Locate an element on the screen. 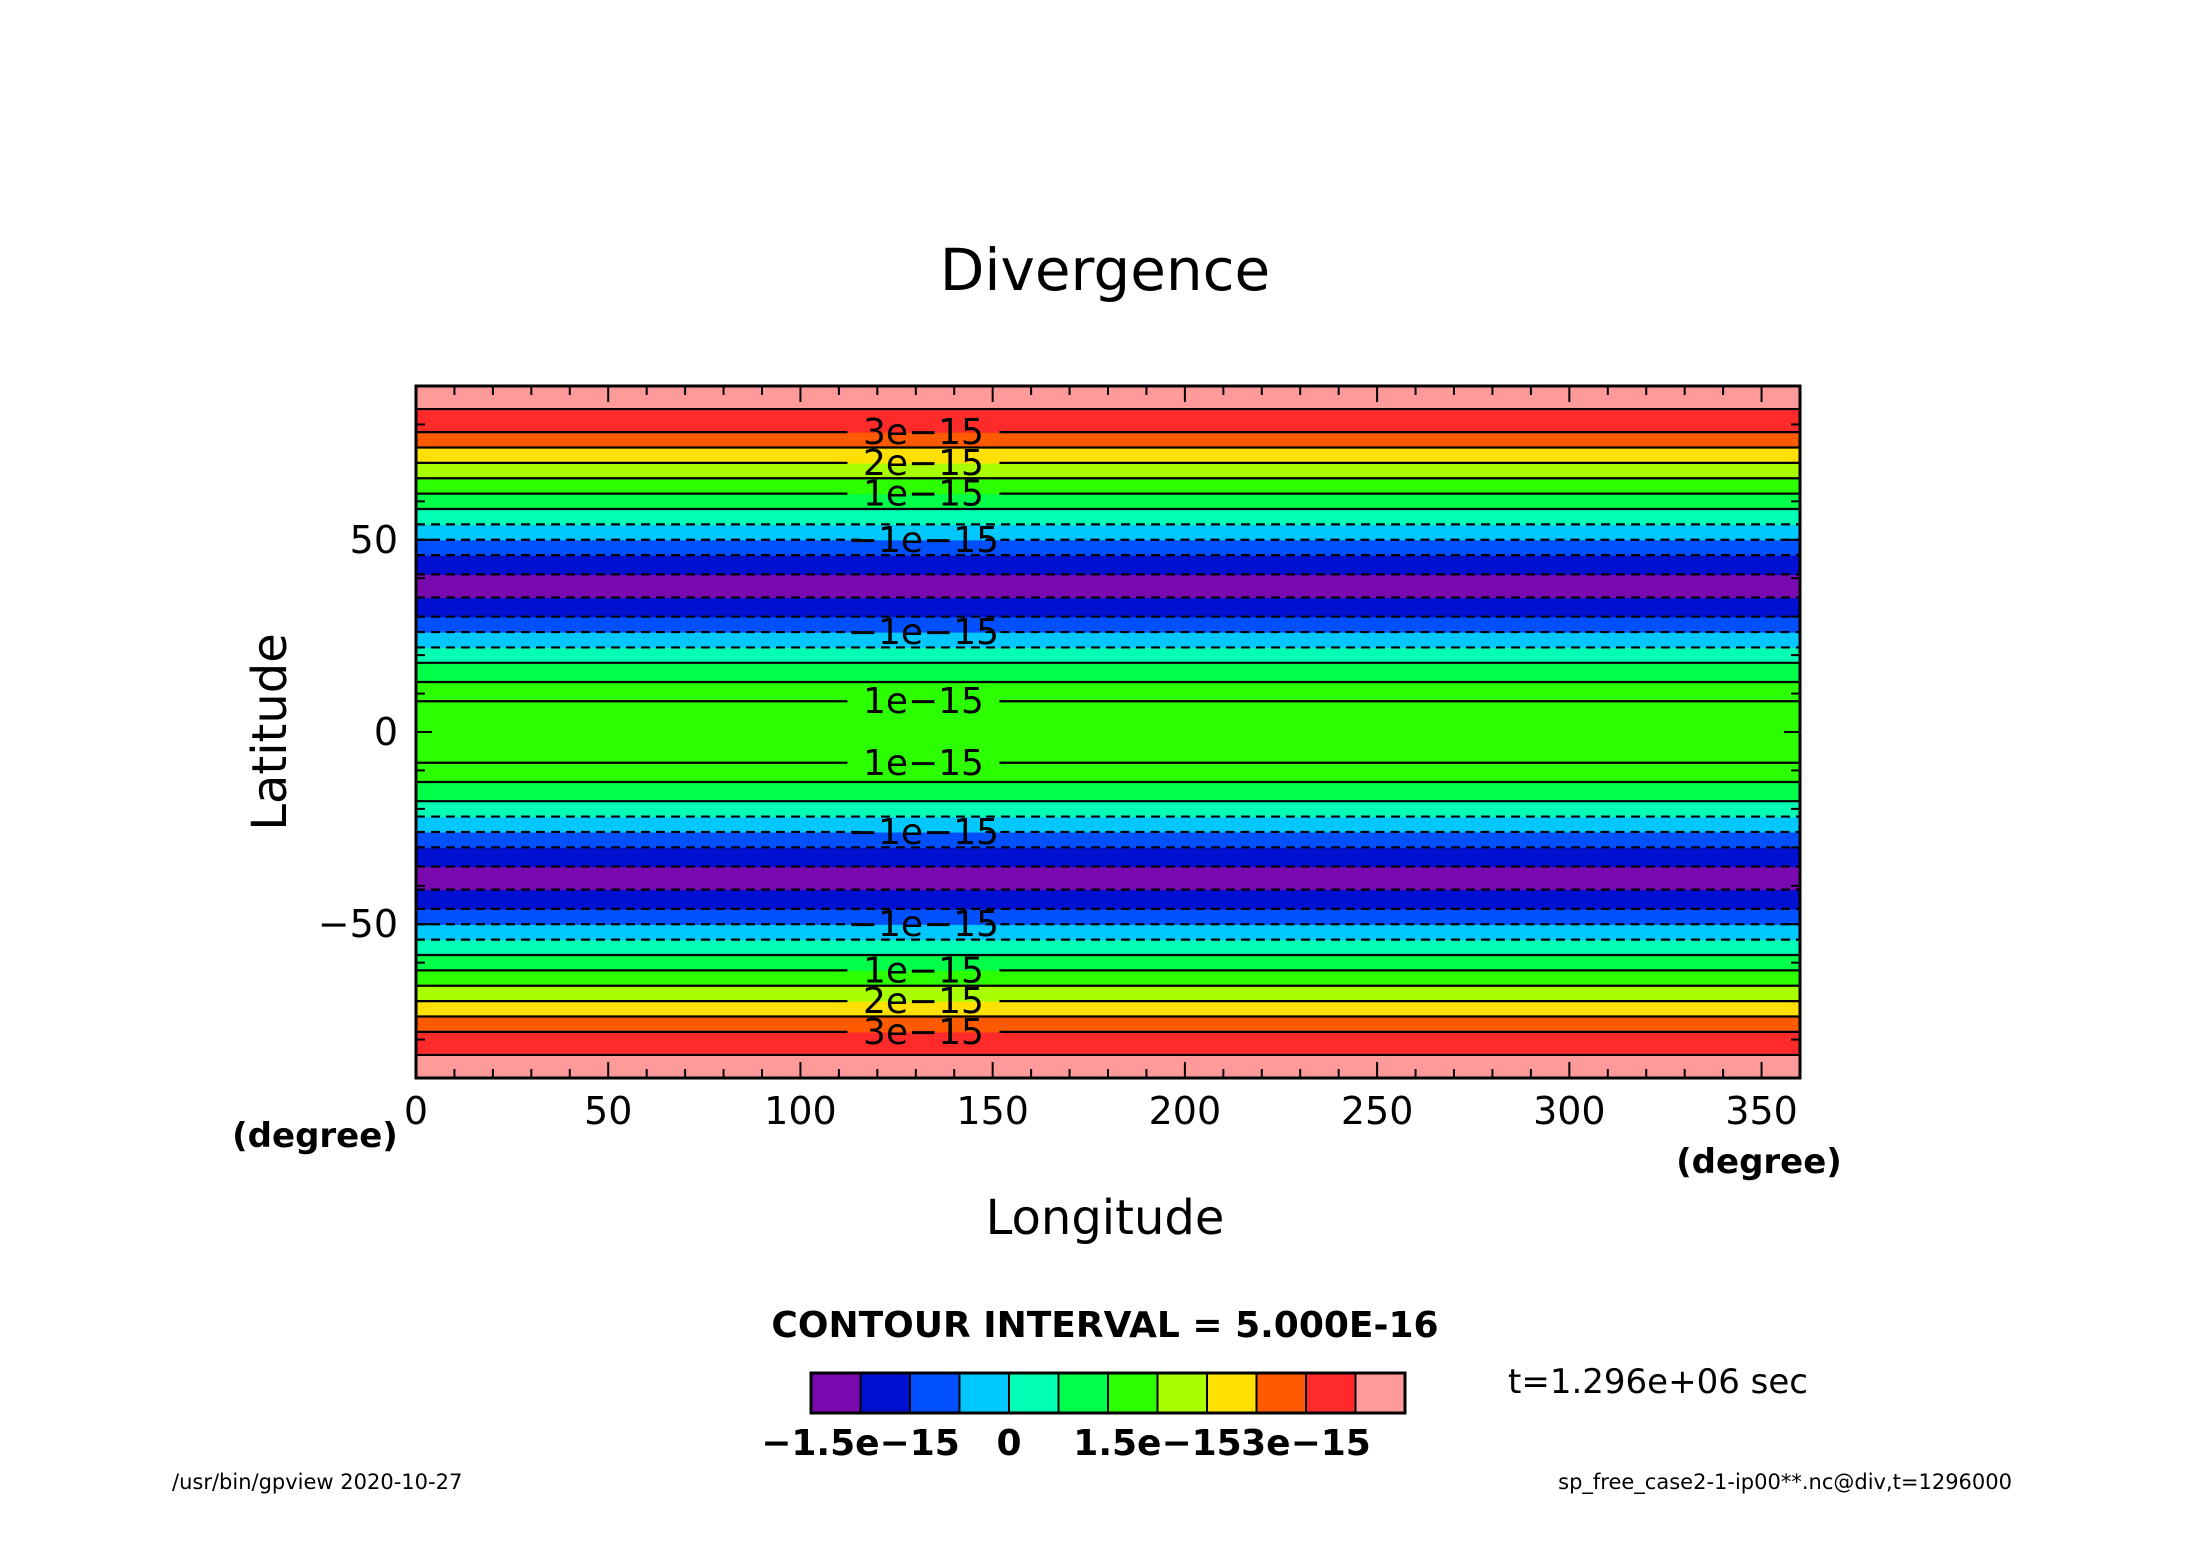  x-unit-right: (degree) is located at coordinates (1759, 1162).